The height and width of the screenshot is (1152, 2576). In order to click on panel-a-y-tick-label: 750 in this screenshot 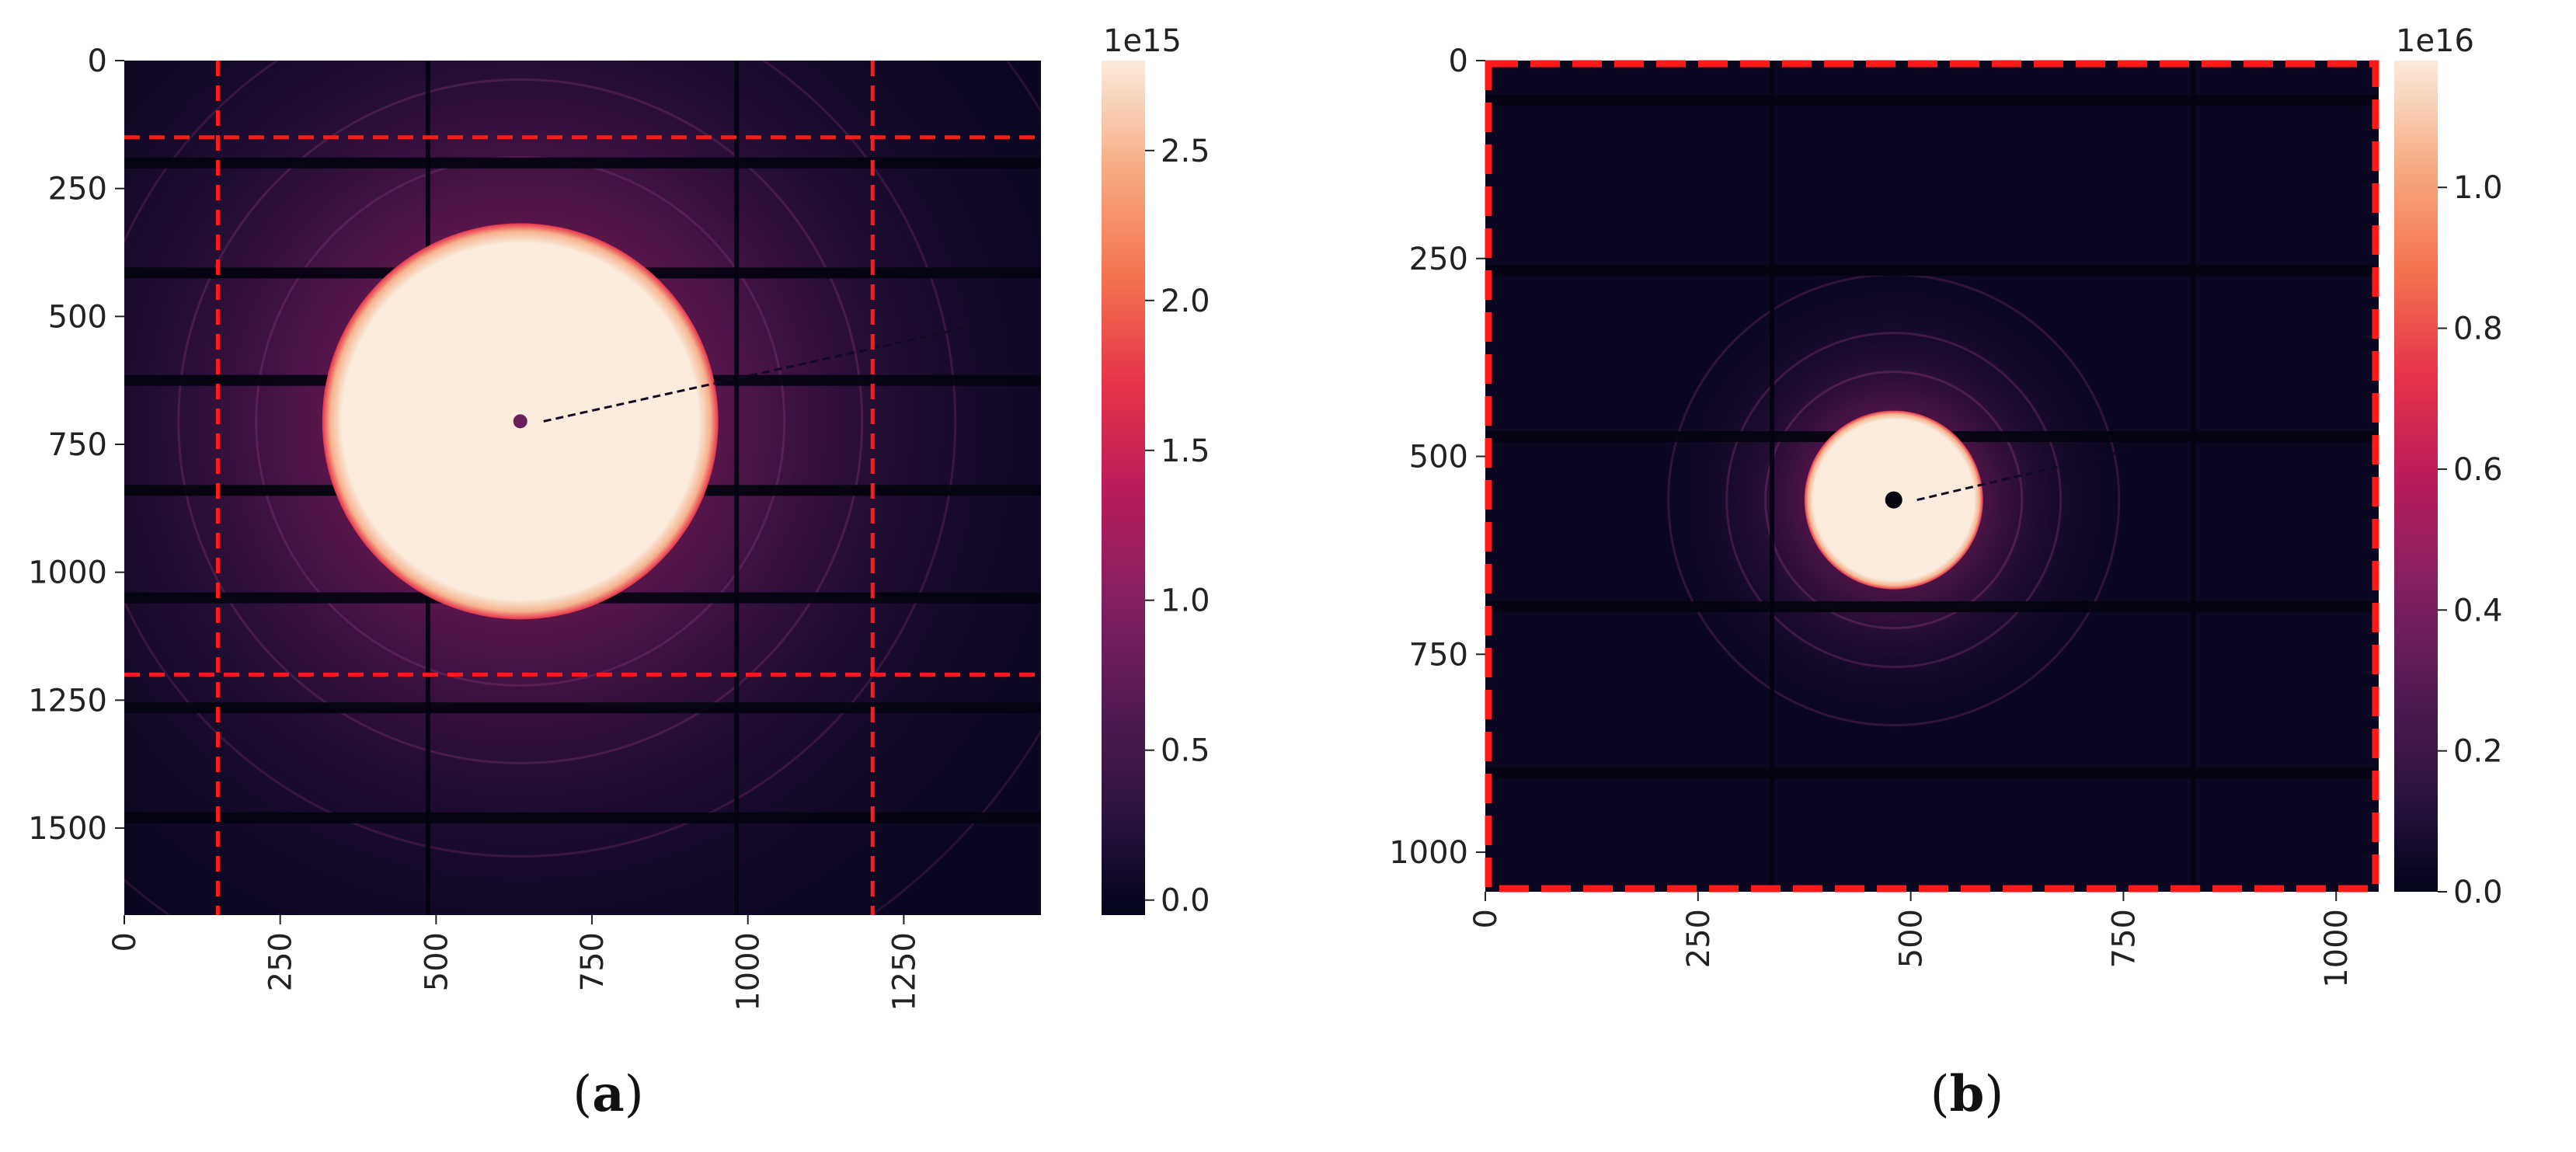, I will do `click(78, 445)`.